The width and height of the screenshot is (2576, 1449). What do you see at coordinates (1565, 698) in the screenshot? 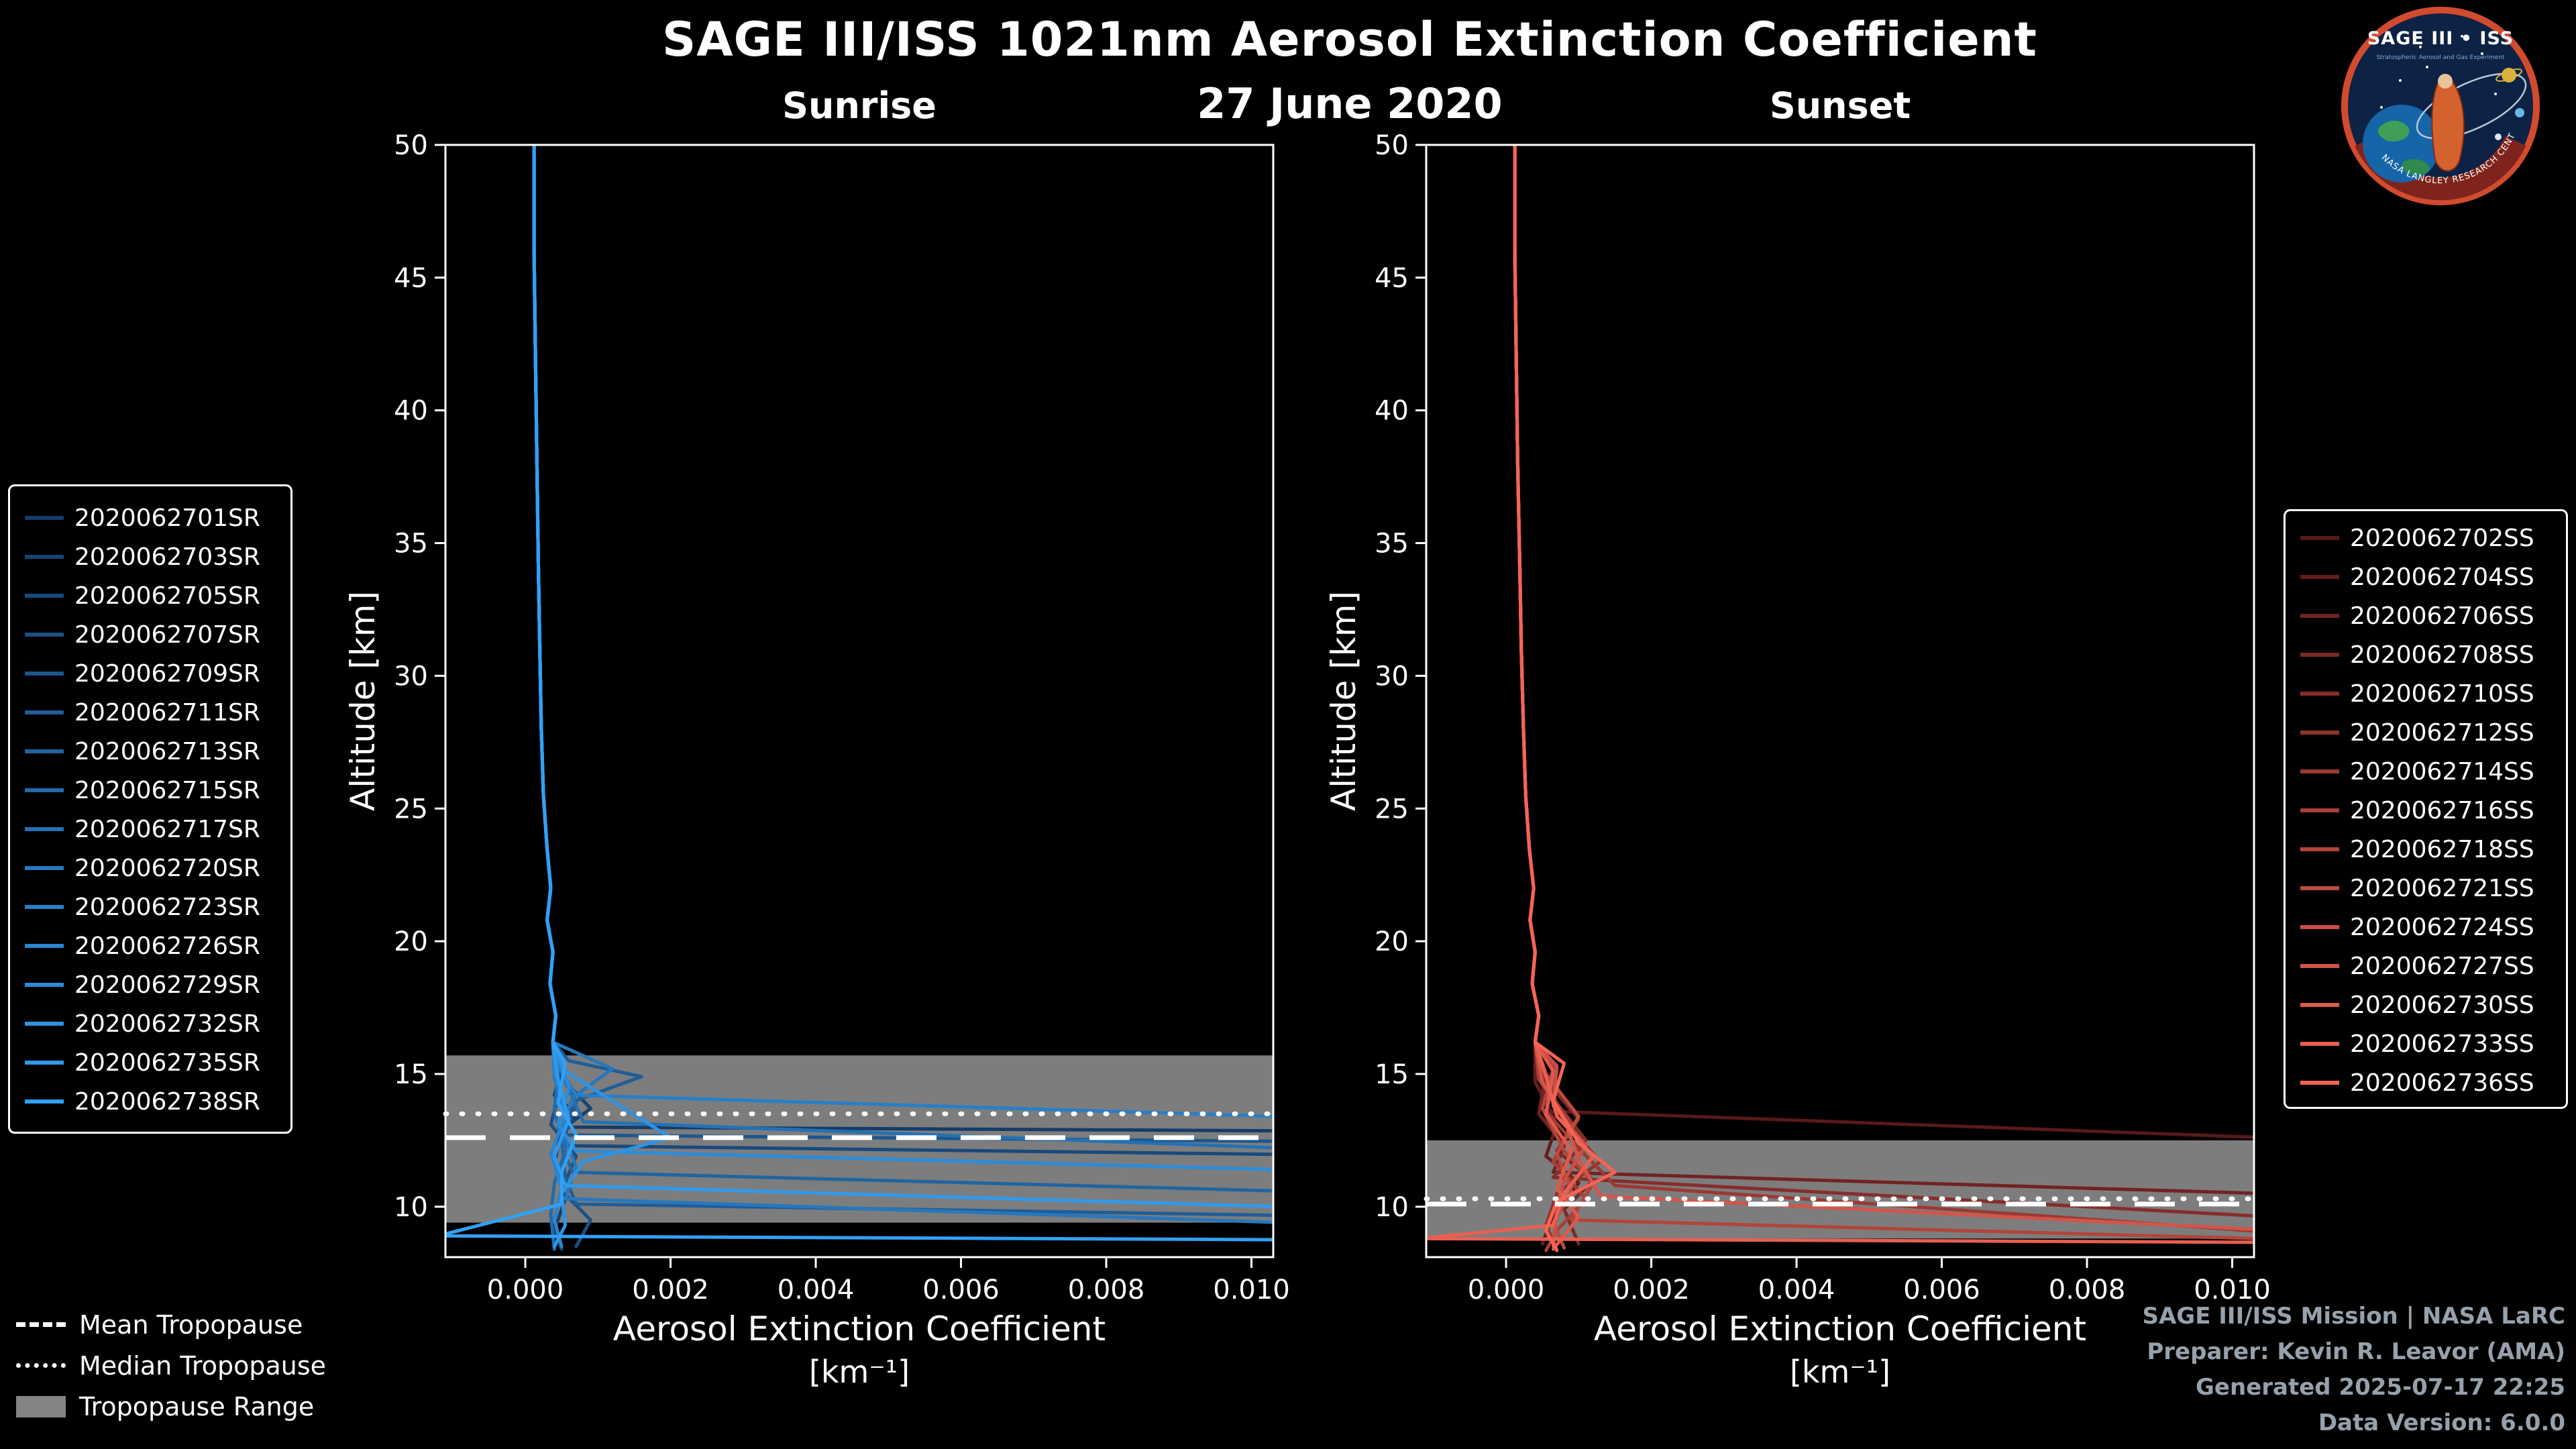
I see `profile-line-2020062736SS` at bounding box center [1565, 698].